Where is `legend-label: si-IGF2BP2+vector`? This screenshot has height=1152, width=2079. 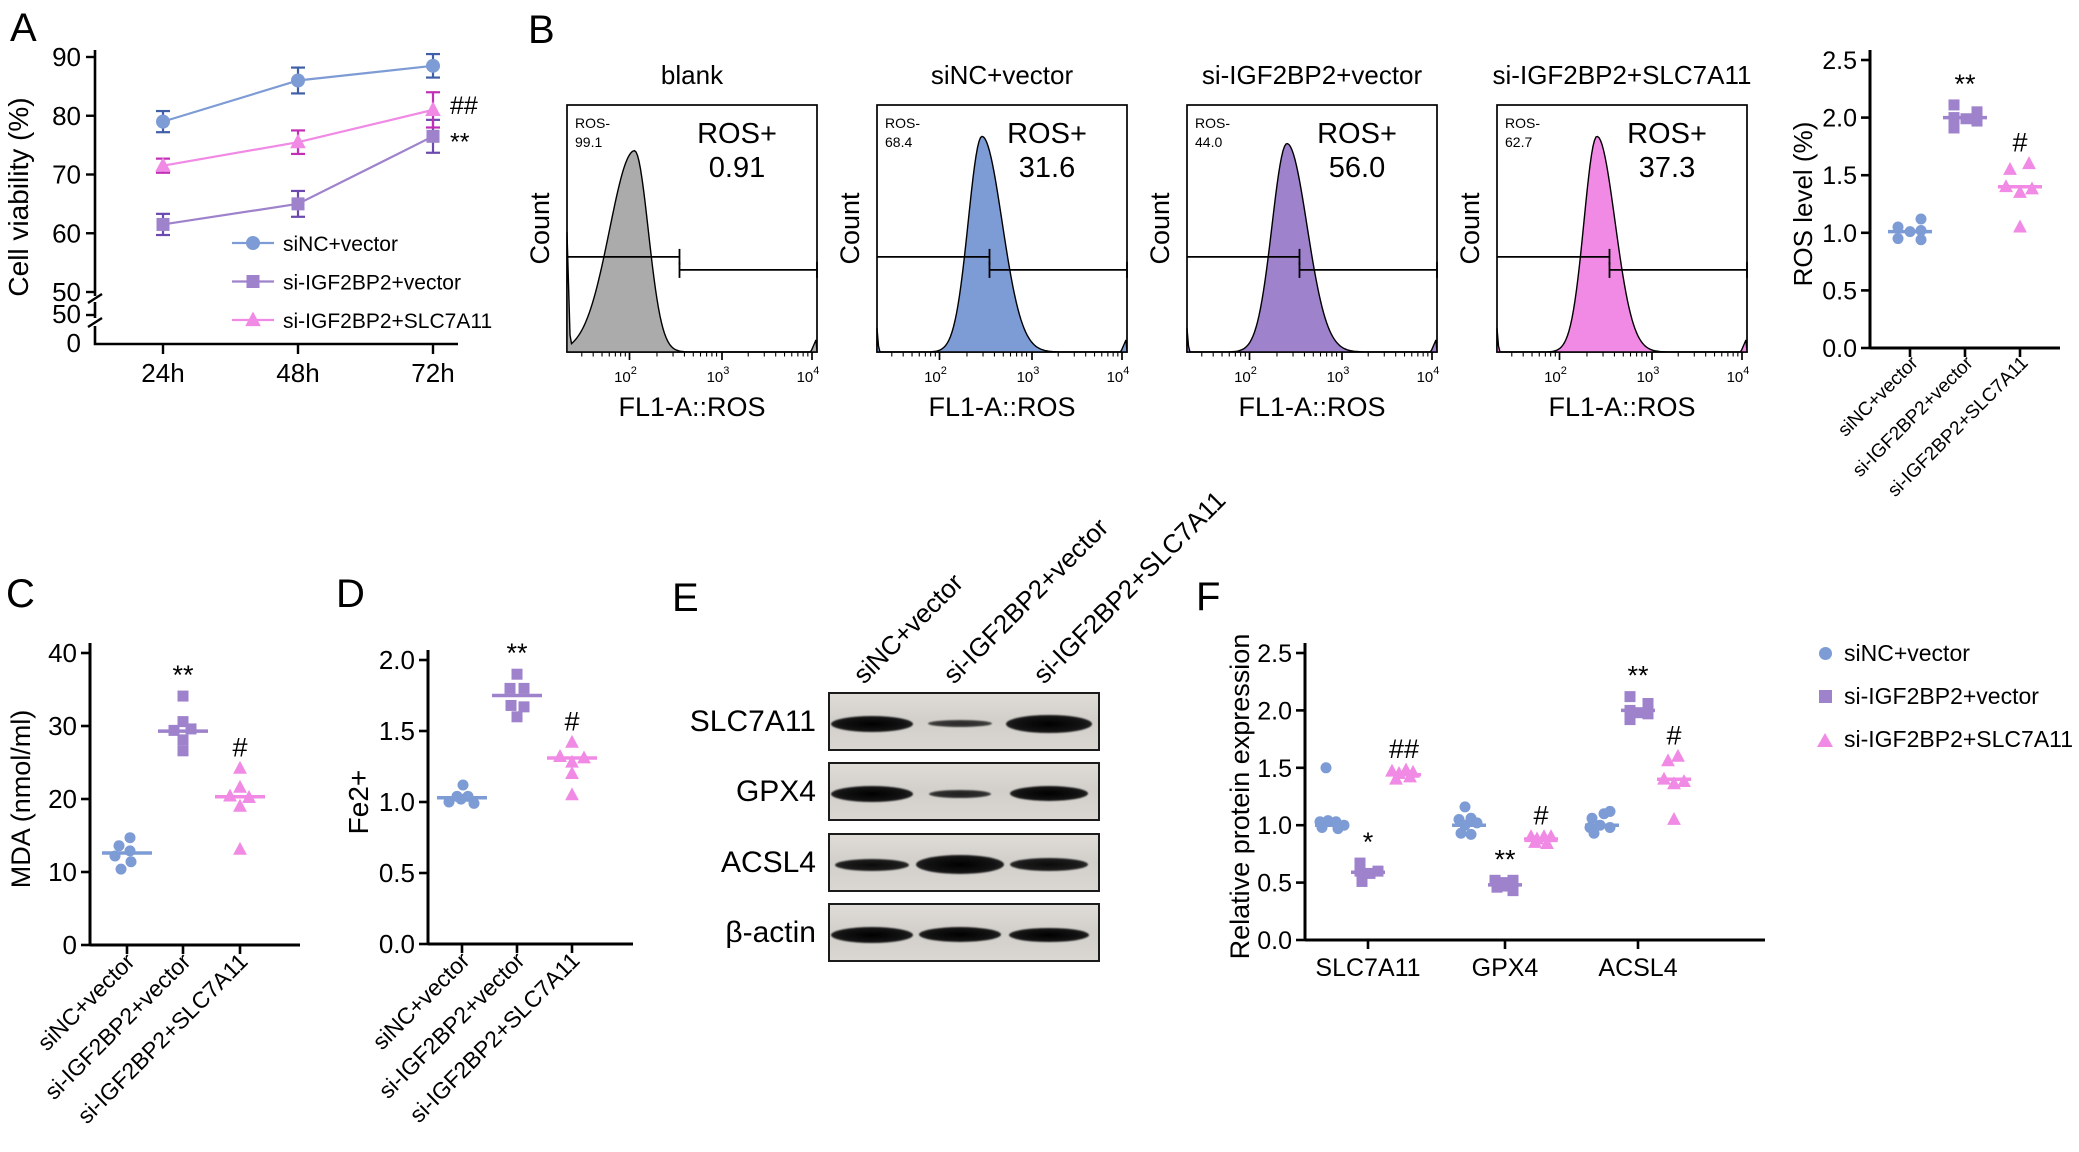
legend-label: si-IGF2BP2+vector is located at coordinates (372, 283).